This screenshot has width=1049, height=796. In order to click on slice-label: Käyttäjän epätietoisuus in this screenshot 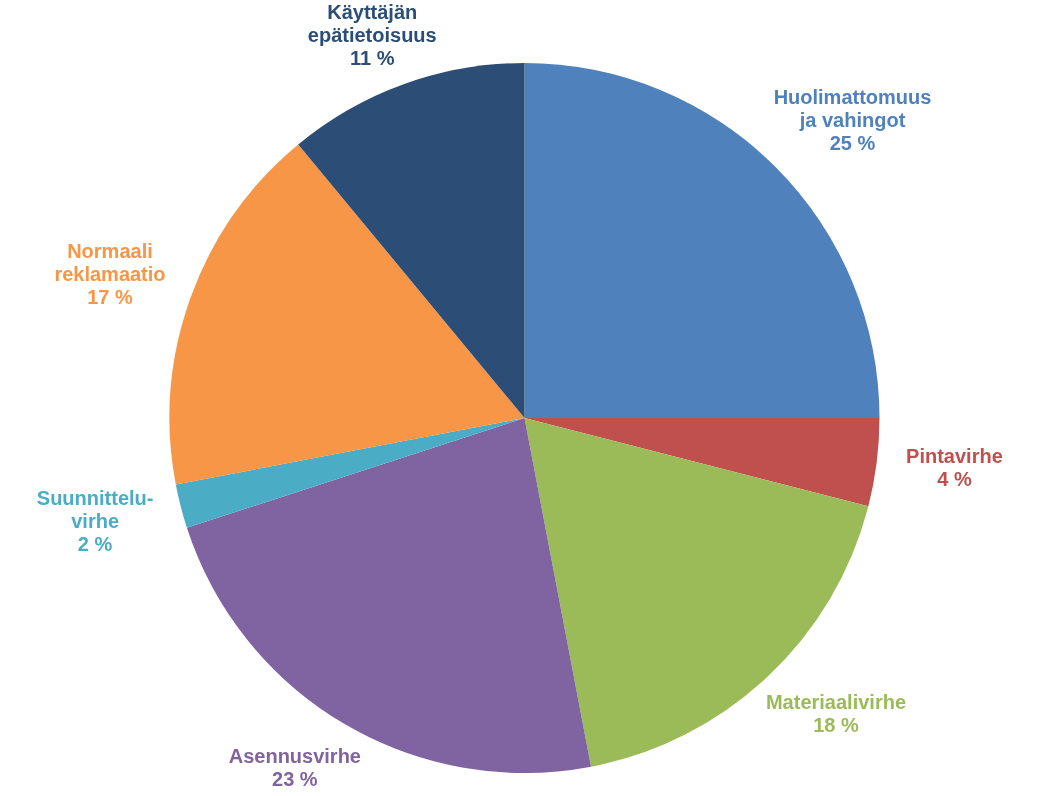, I will do `click(372, 24)`.